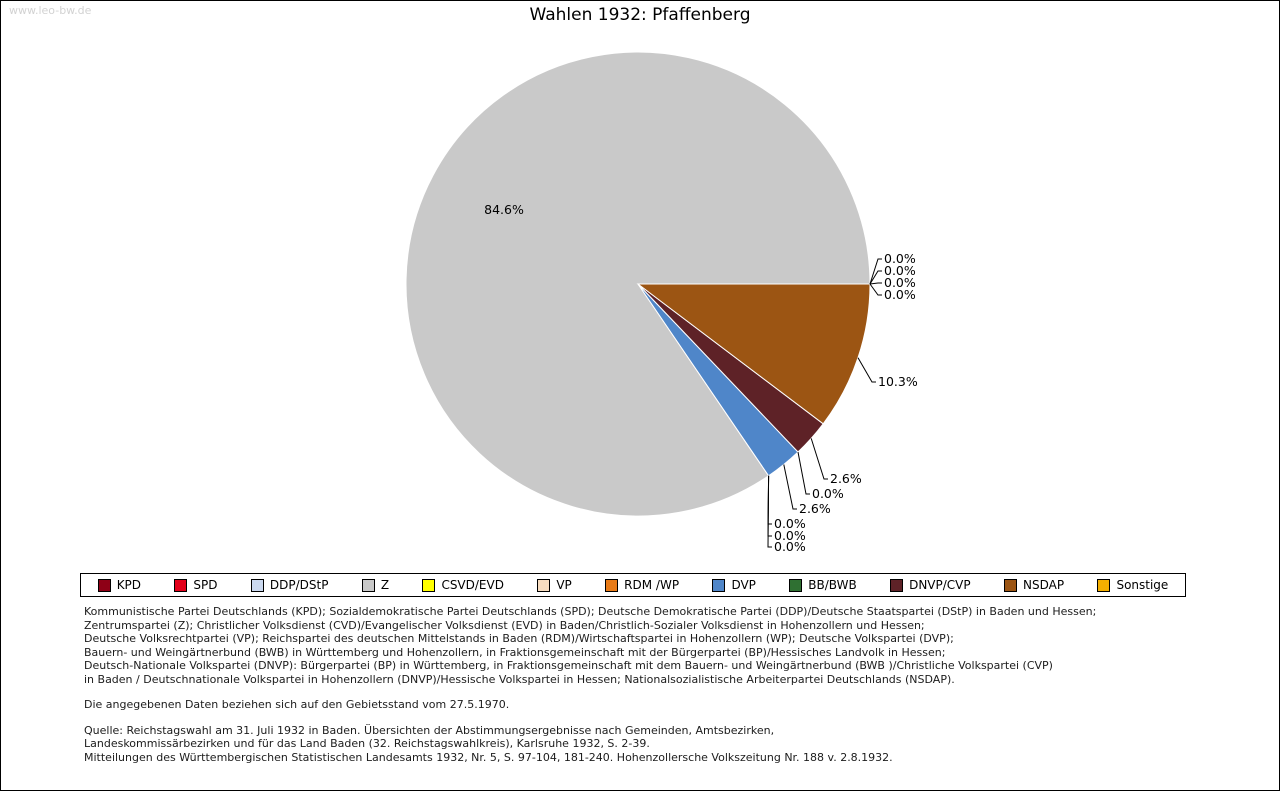 Image resolution: width=1280 pixels, height=791 pixels. I want to click on legend-item-dnvp-cvp: DNVP/CVP, so click(930, 585).